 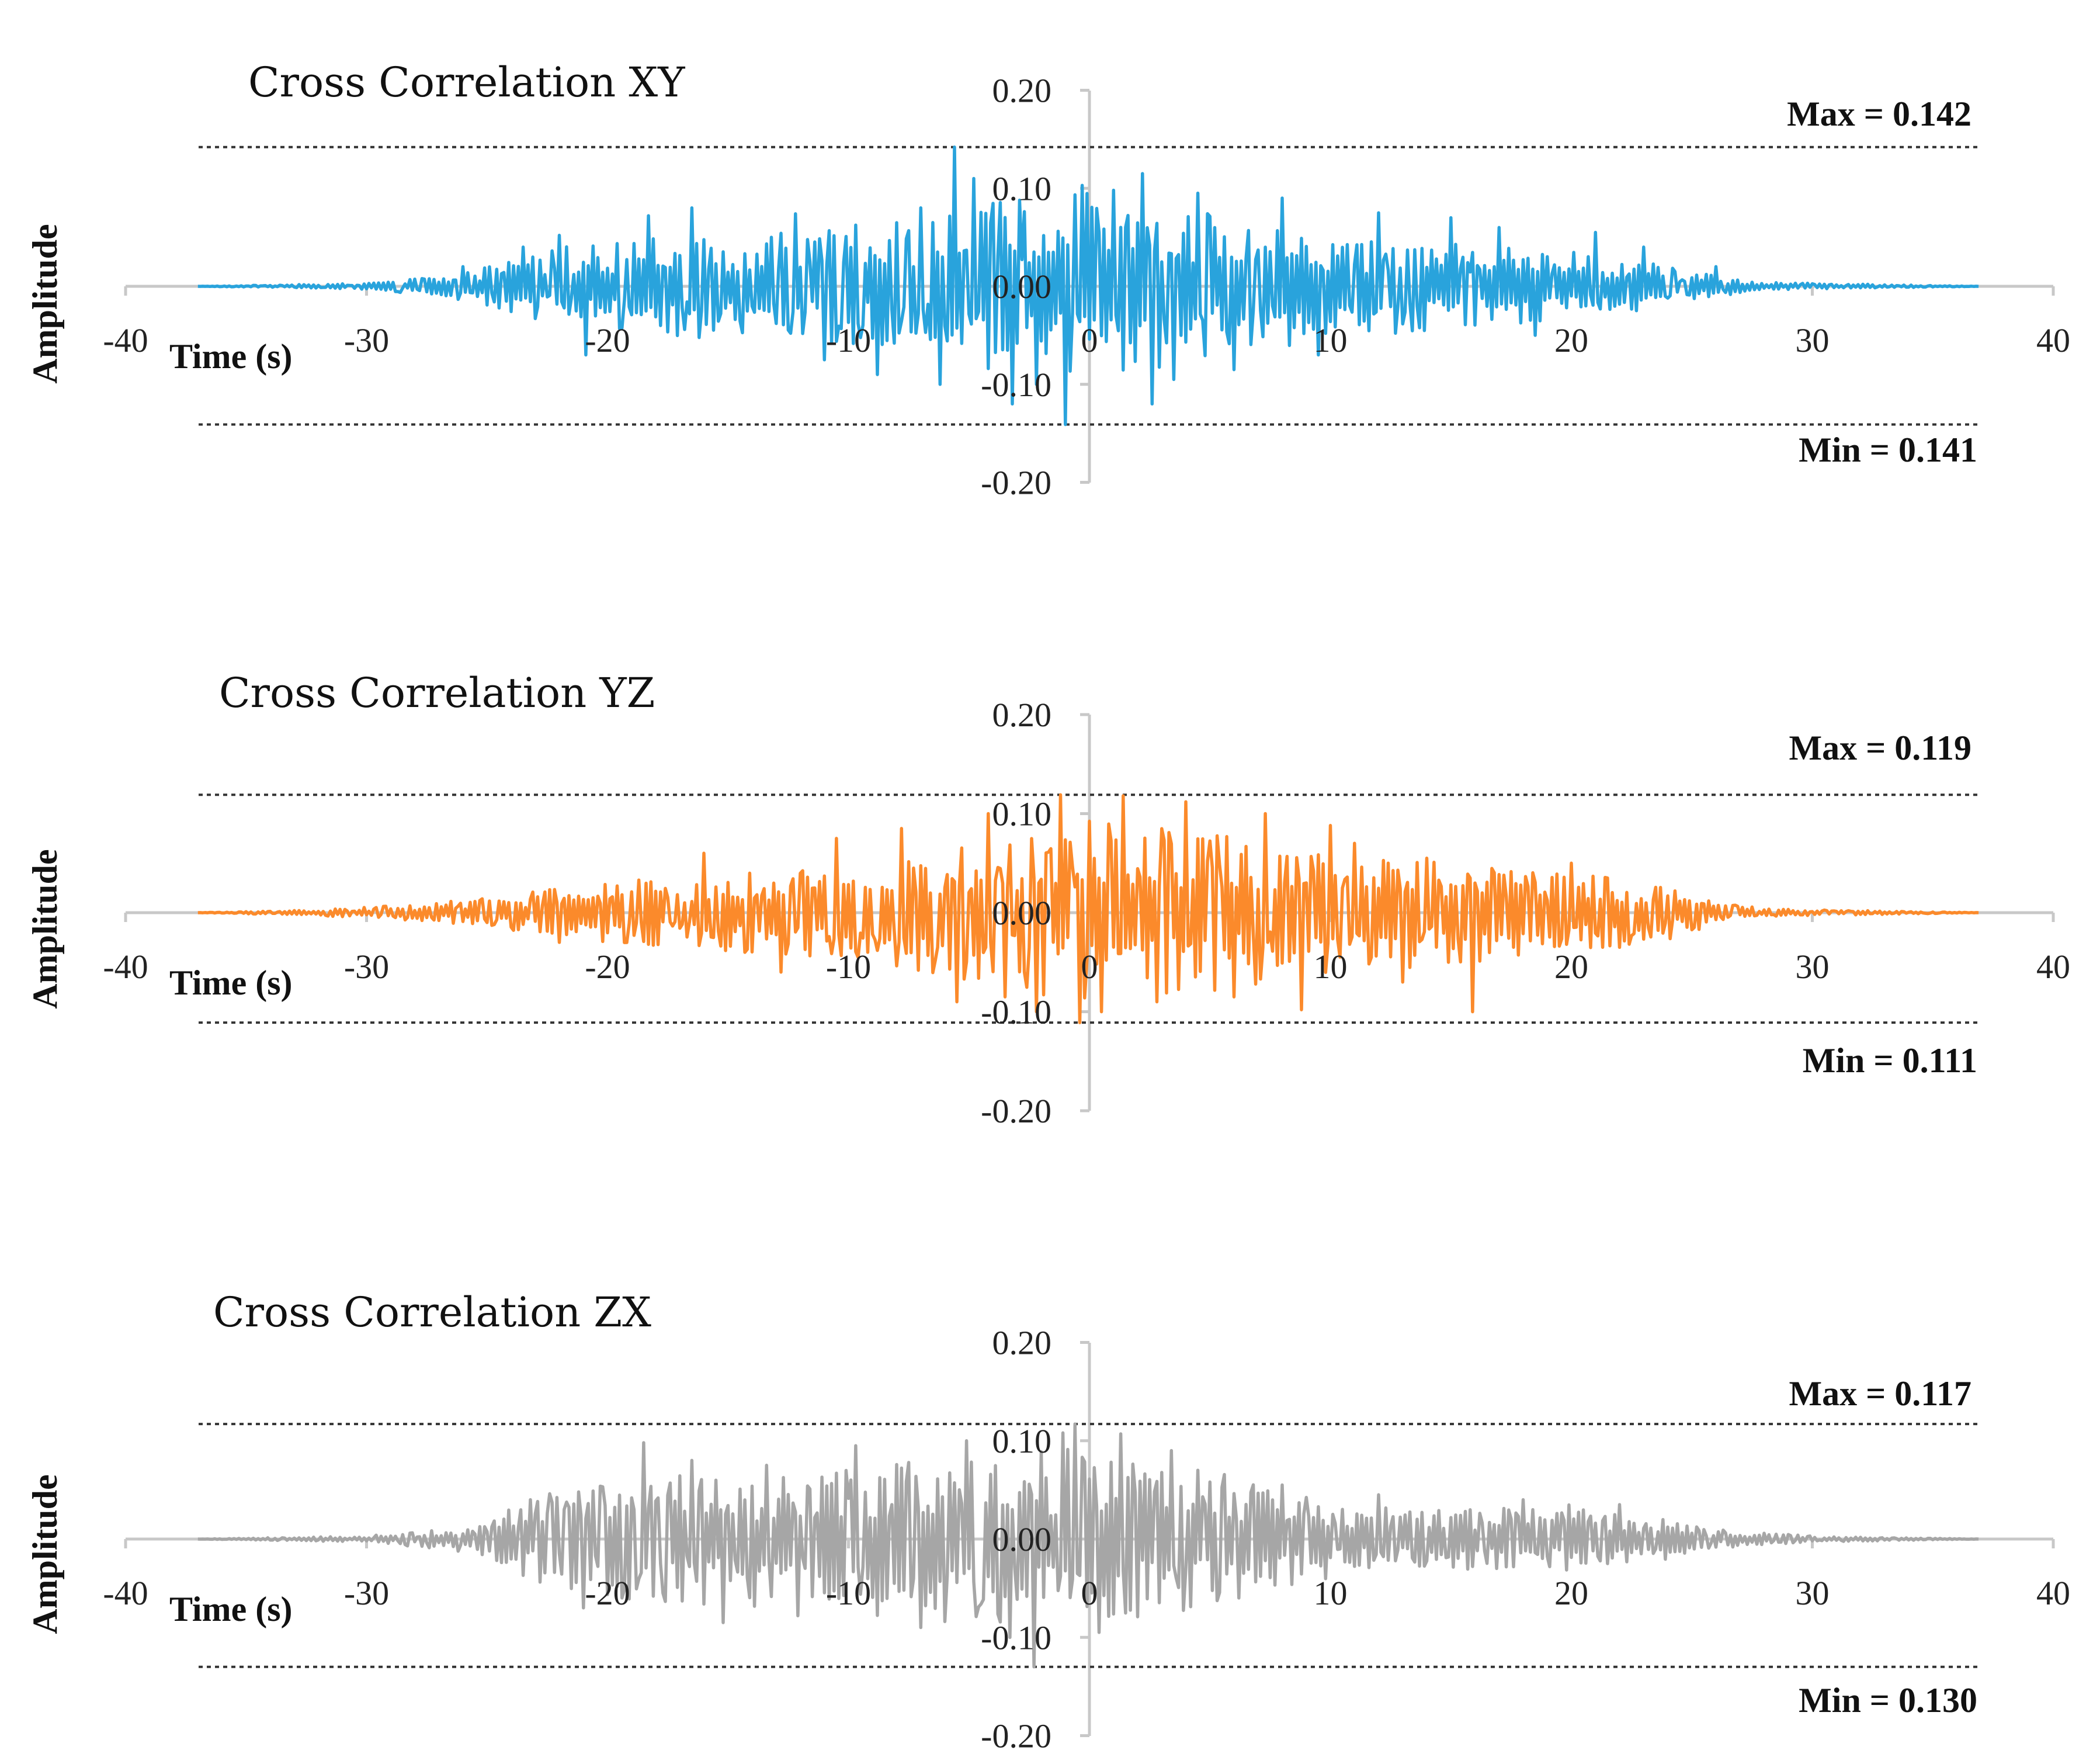 I want to click on min-annotation: Min = 0.130, so click(x=1888, y=1700).